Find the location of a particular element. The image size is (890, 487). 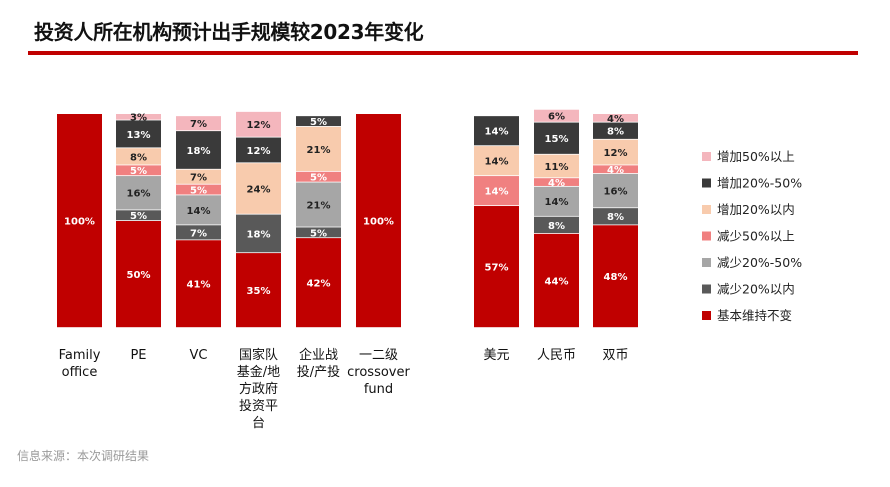

data-label: 48% is located at coordinates (616, 277).